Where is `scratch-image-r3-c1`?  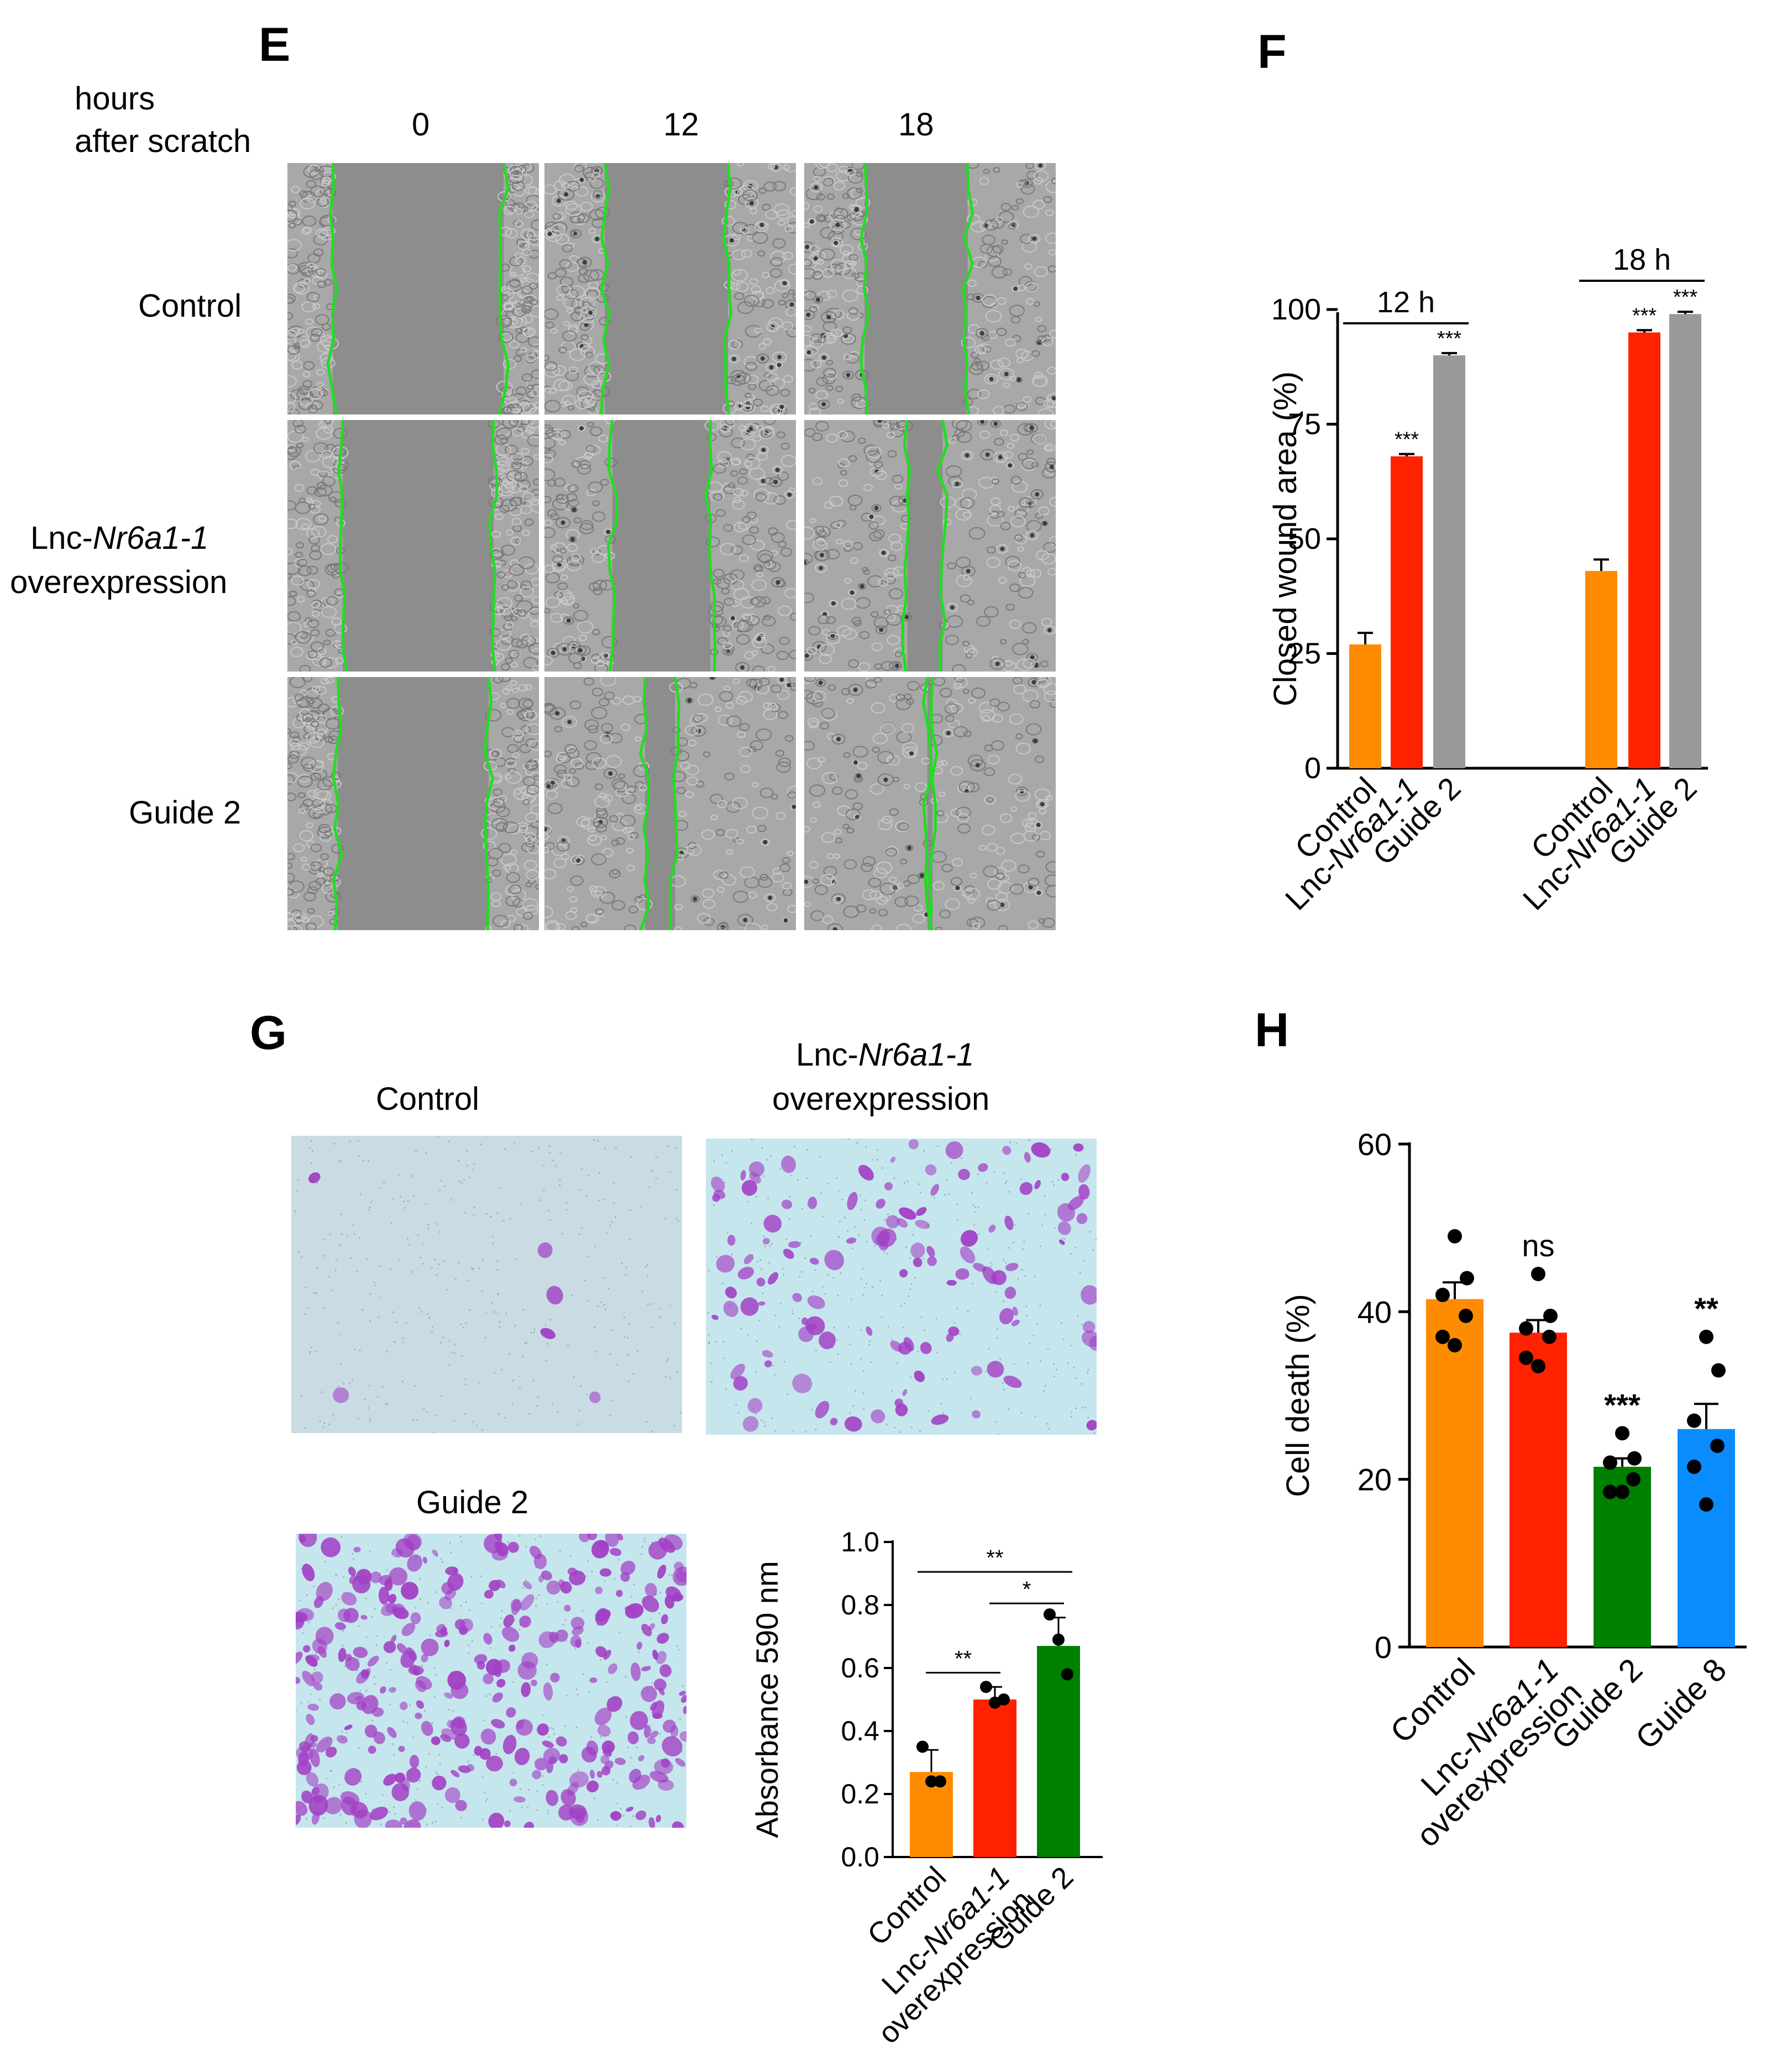
scratch-image-r3-c1 is located at coordinates (413, 803).